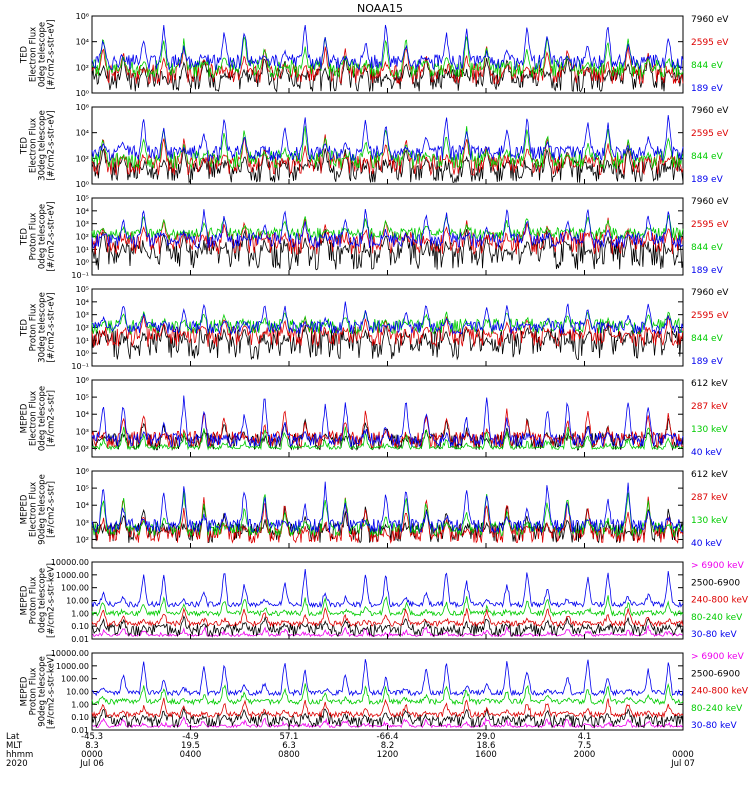 This screenshot has height=800, width=750. I want to click on y-axis-label-line: 30deg telescope, so click(43, 327).